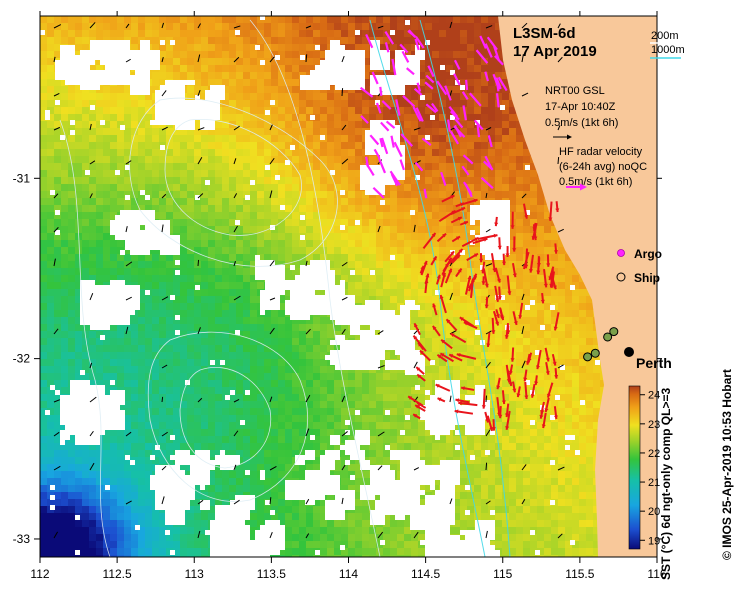 The image size is (739, 592). Describe the element at coordinates (544, 33) in the screenshot. I see `product-title: L3SM-6d` at that location.